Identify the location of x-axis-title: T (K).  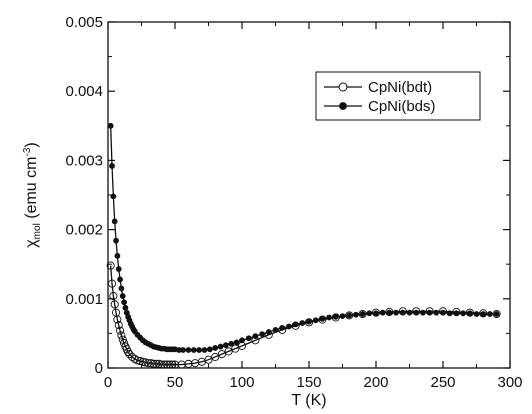
(308, 400).